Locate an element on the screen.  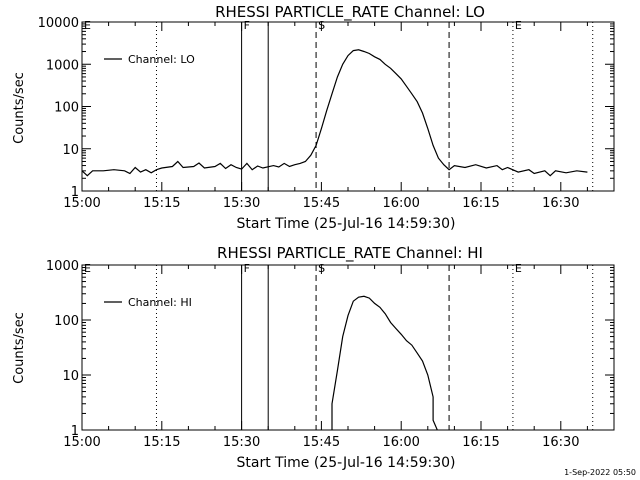
legend-entry: Channel: HI is located at coordinates (160, 302).